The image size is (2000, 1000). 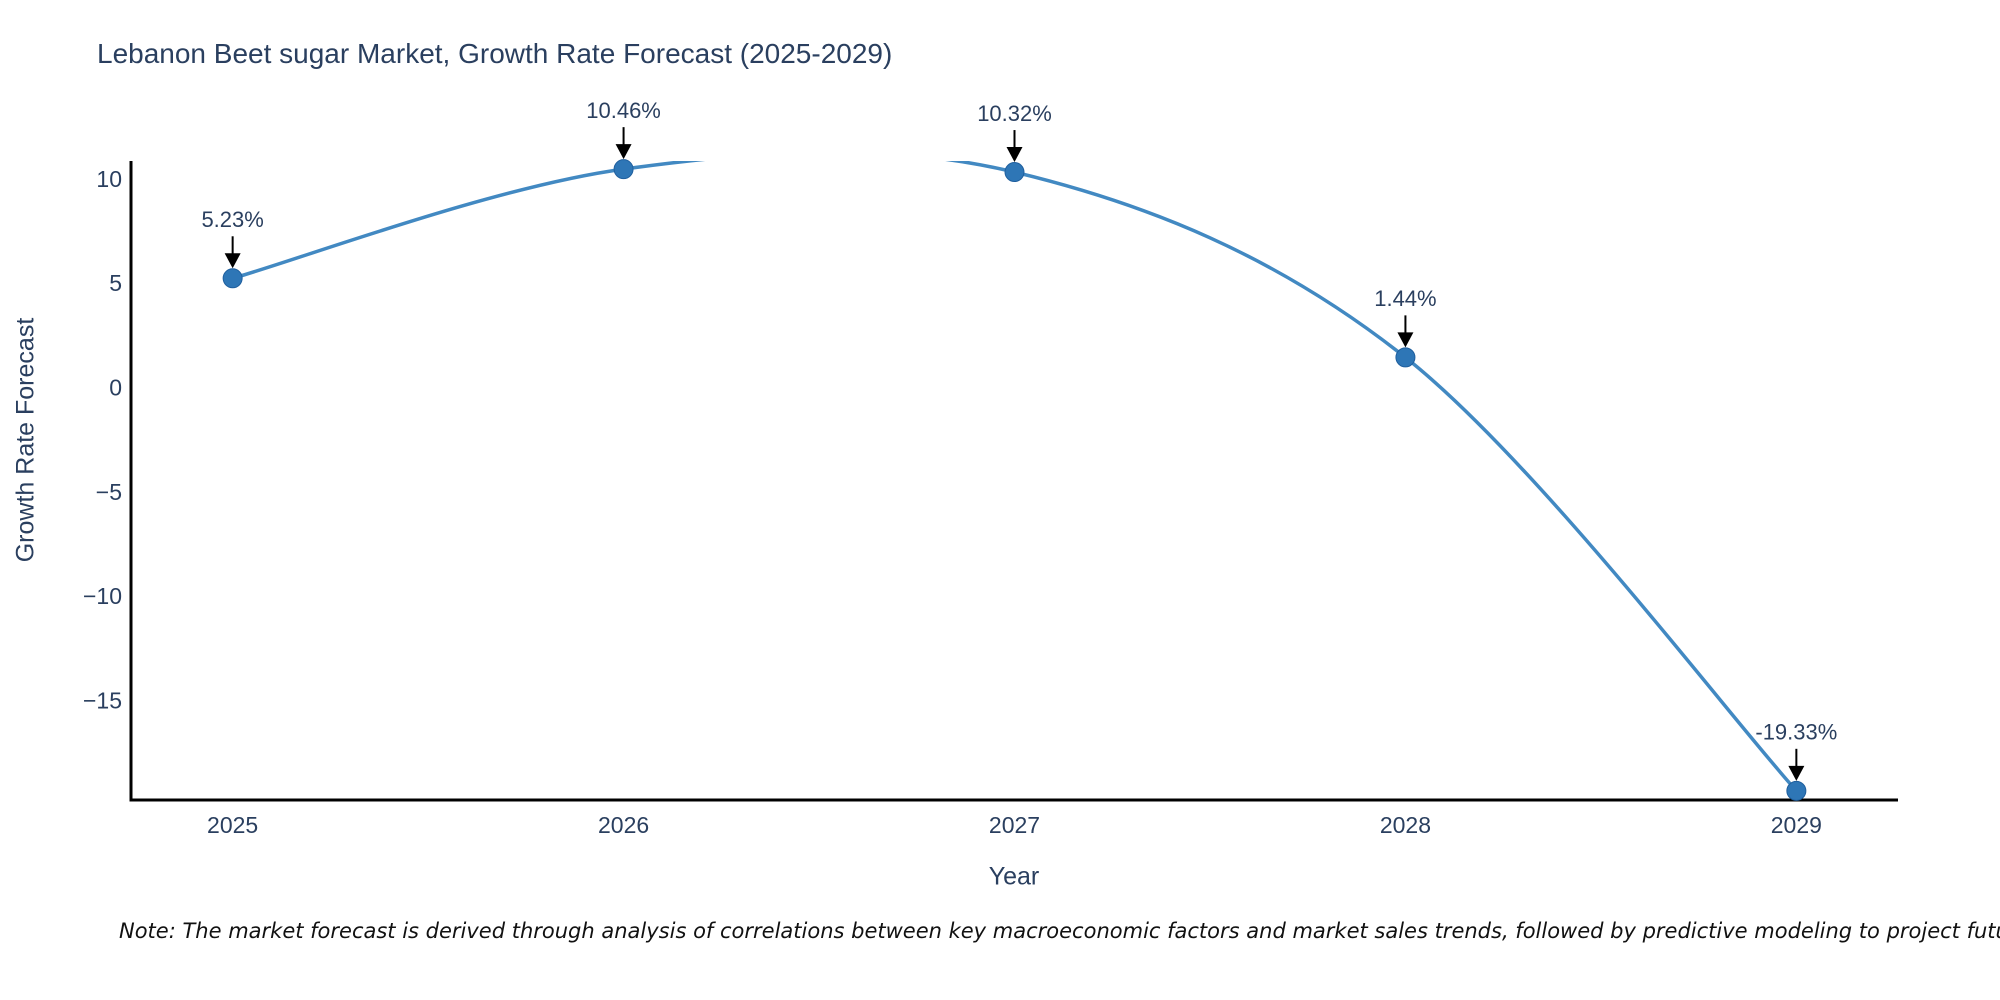 I want to click on y-tick-label: 5, so click(x=115, y=283).